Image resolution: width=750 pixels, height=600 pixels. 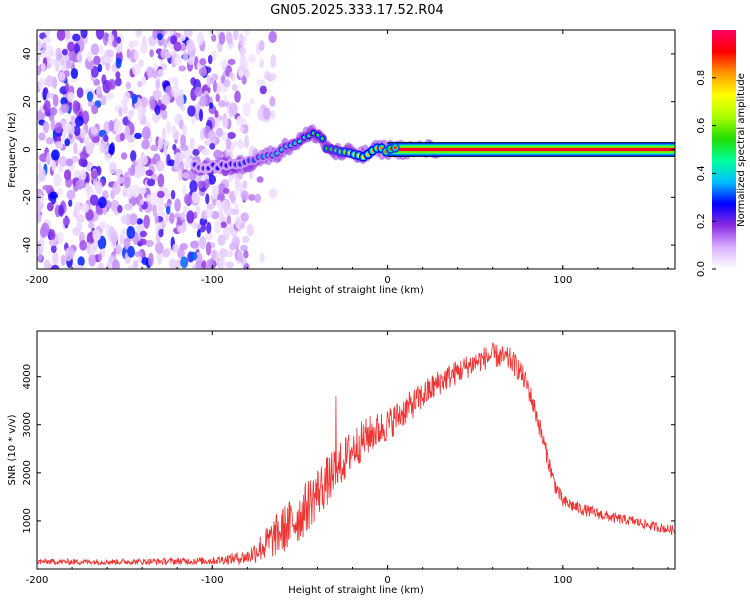 I want to click on x-tick-label: 100, so click(x=562, y=580).